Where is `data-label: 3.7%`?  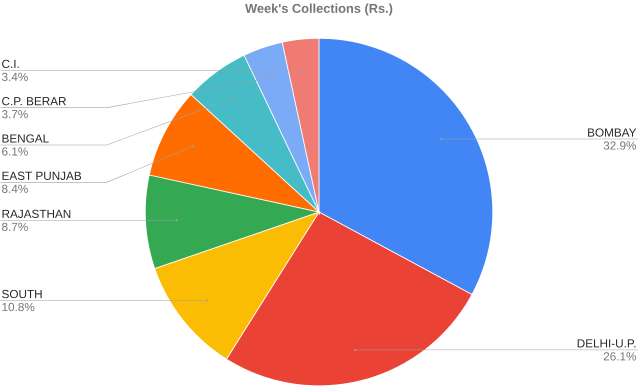 data-label: 3.7% is located at coordinates (15, 114).